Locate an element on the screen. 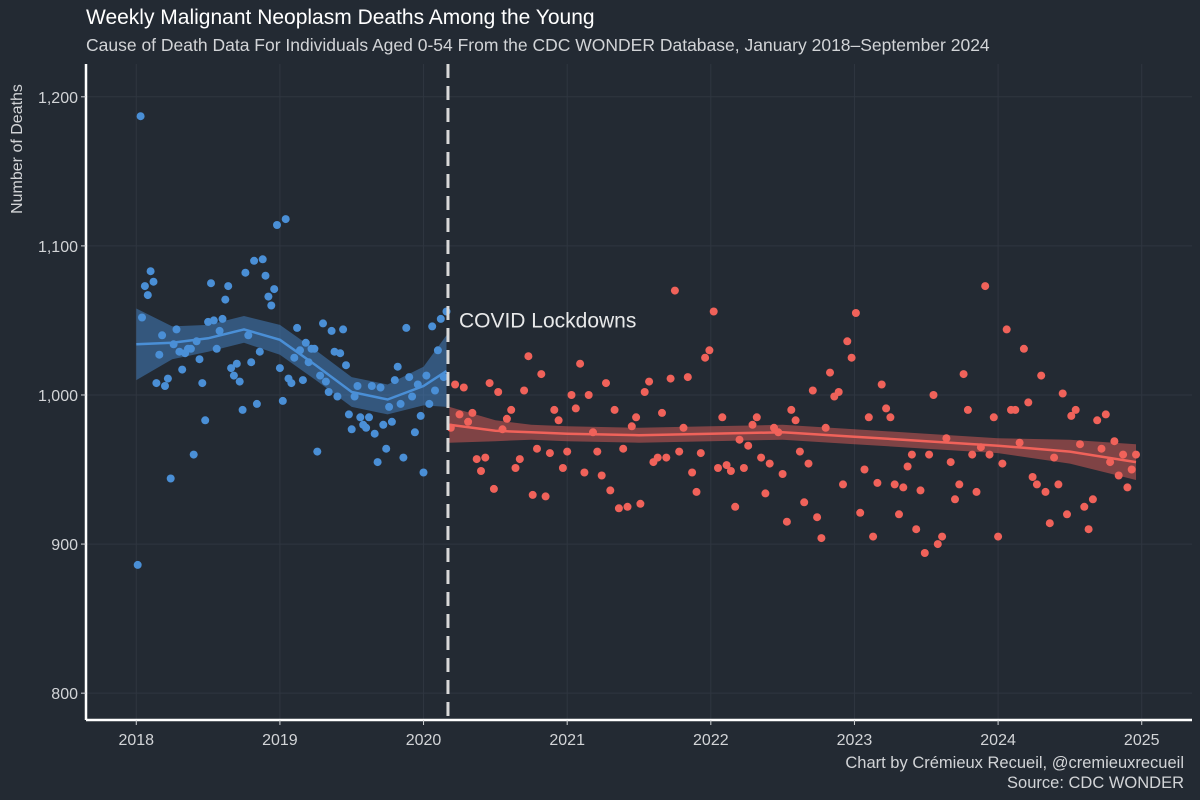 The width and height of the screenshot is (1200, 800). smooth-lines is located at coordinates (636, 396).